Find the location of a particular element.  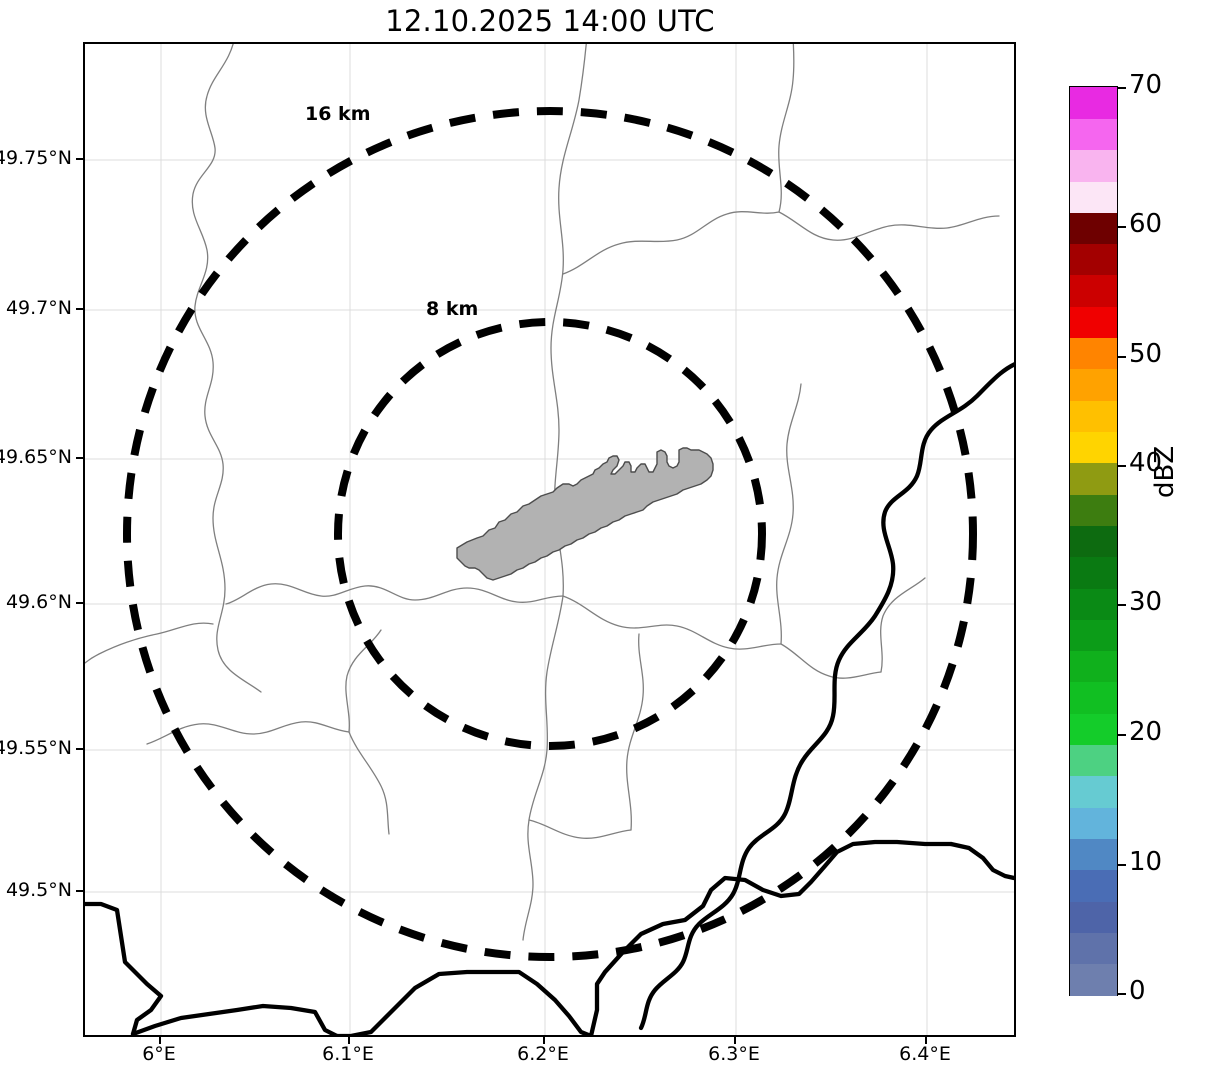

x-axis-tick-label: 6.1°E is located at coordinates (348, 1054).